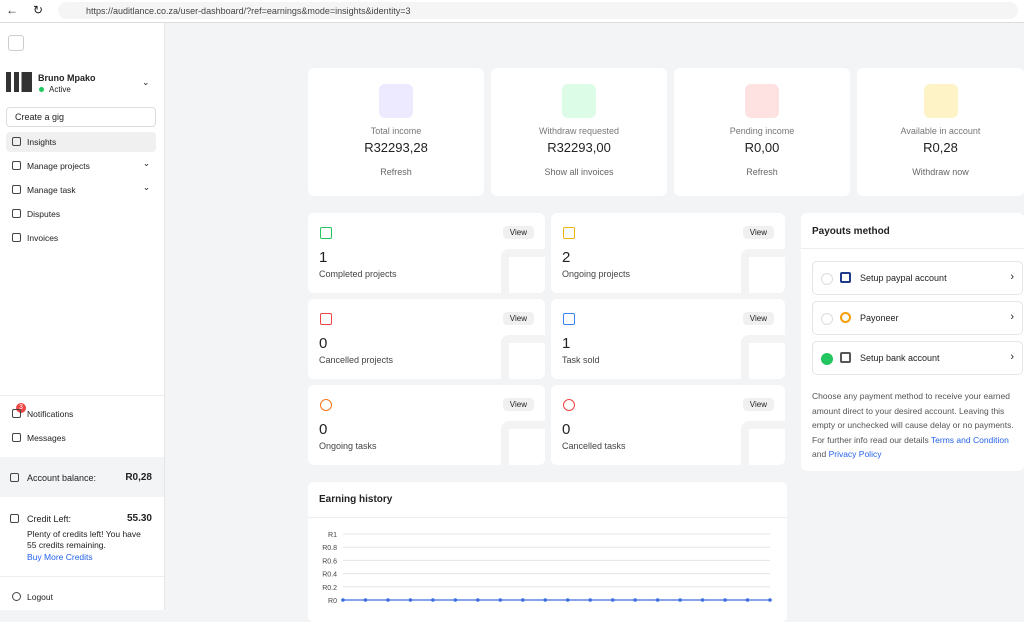 This screenshot has height=622, width=1024. What do you see at coordinates (348, 446) in the screenshot?
I see `tile-label: Ongoing tasks` at bounding box center [348, 446].